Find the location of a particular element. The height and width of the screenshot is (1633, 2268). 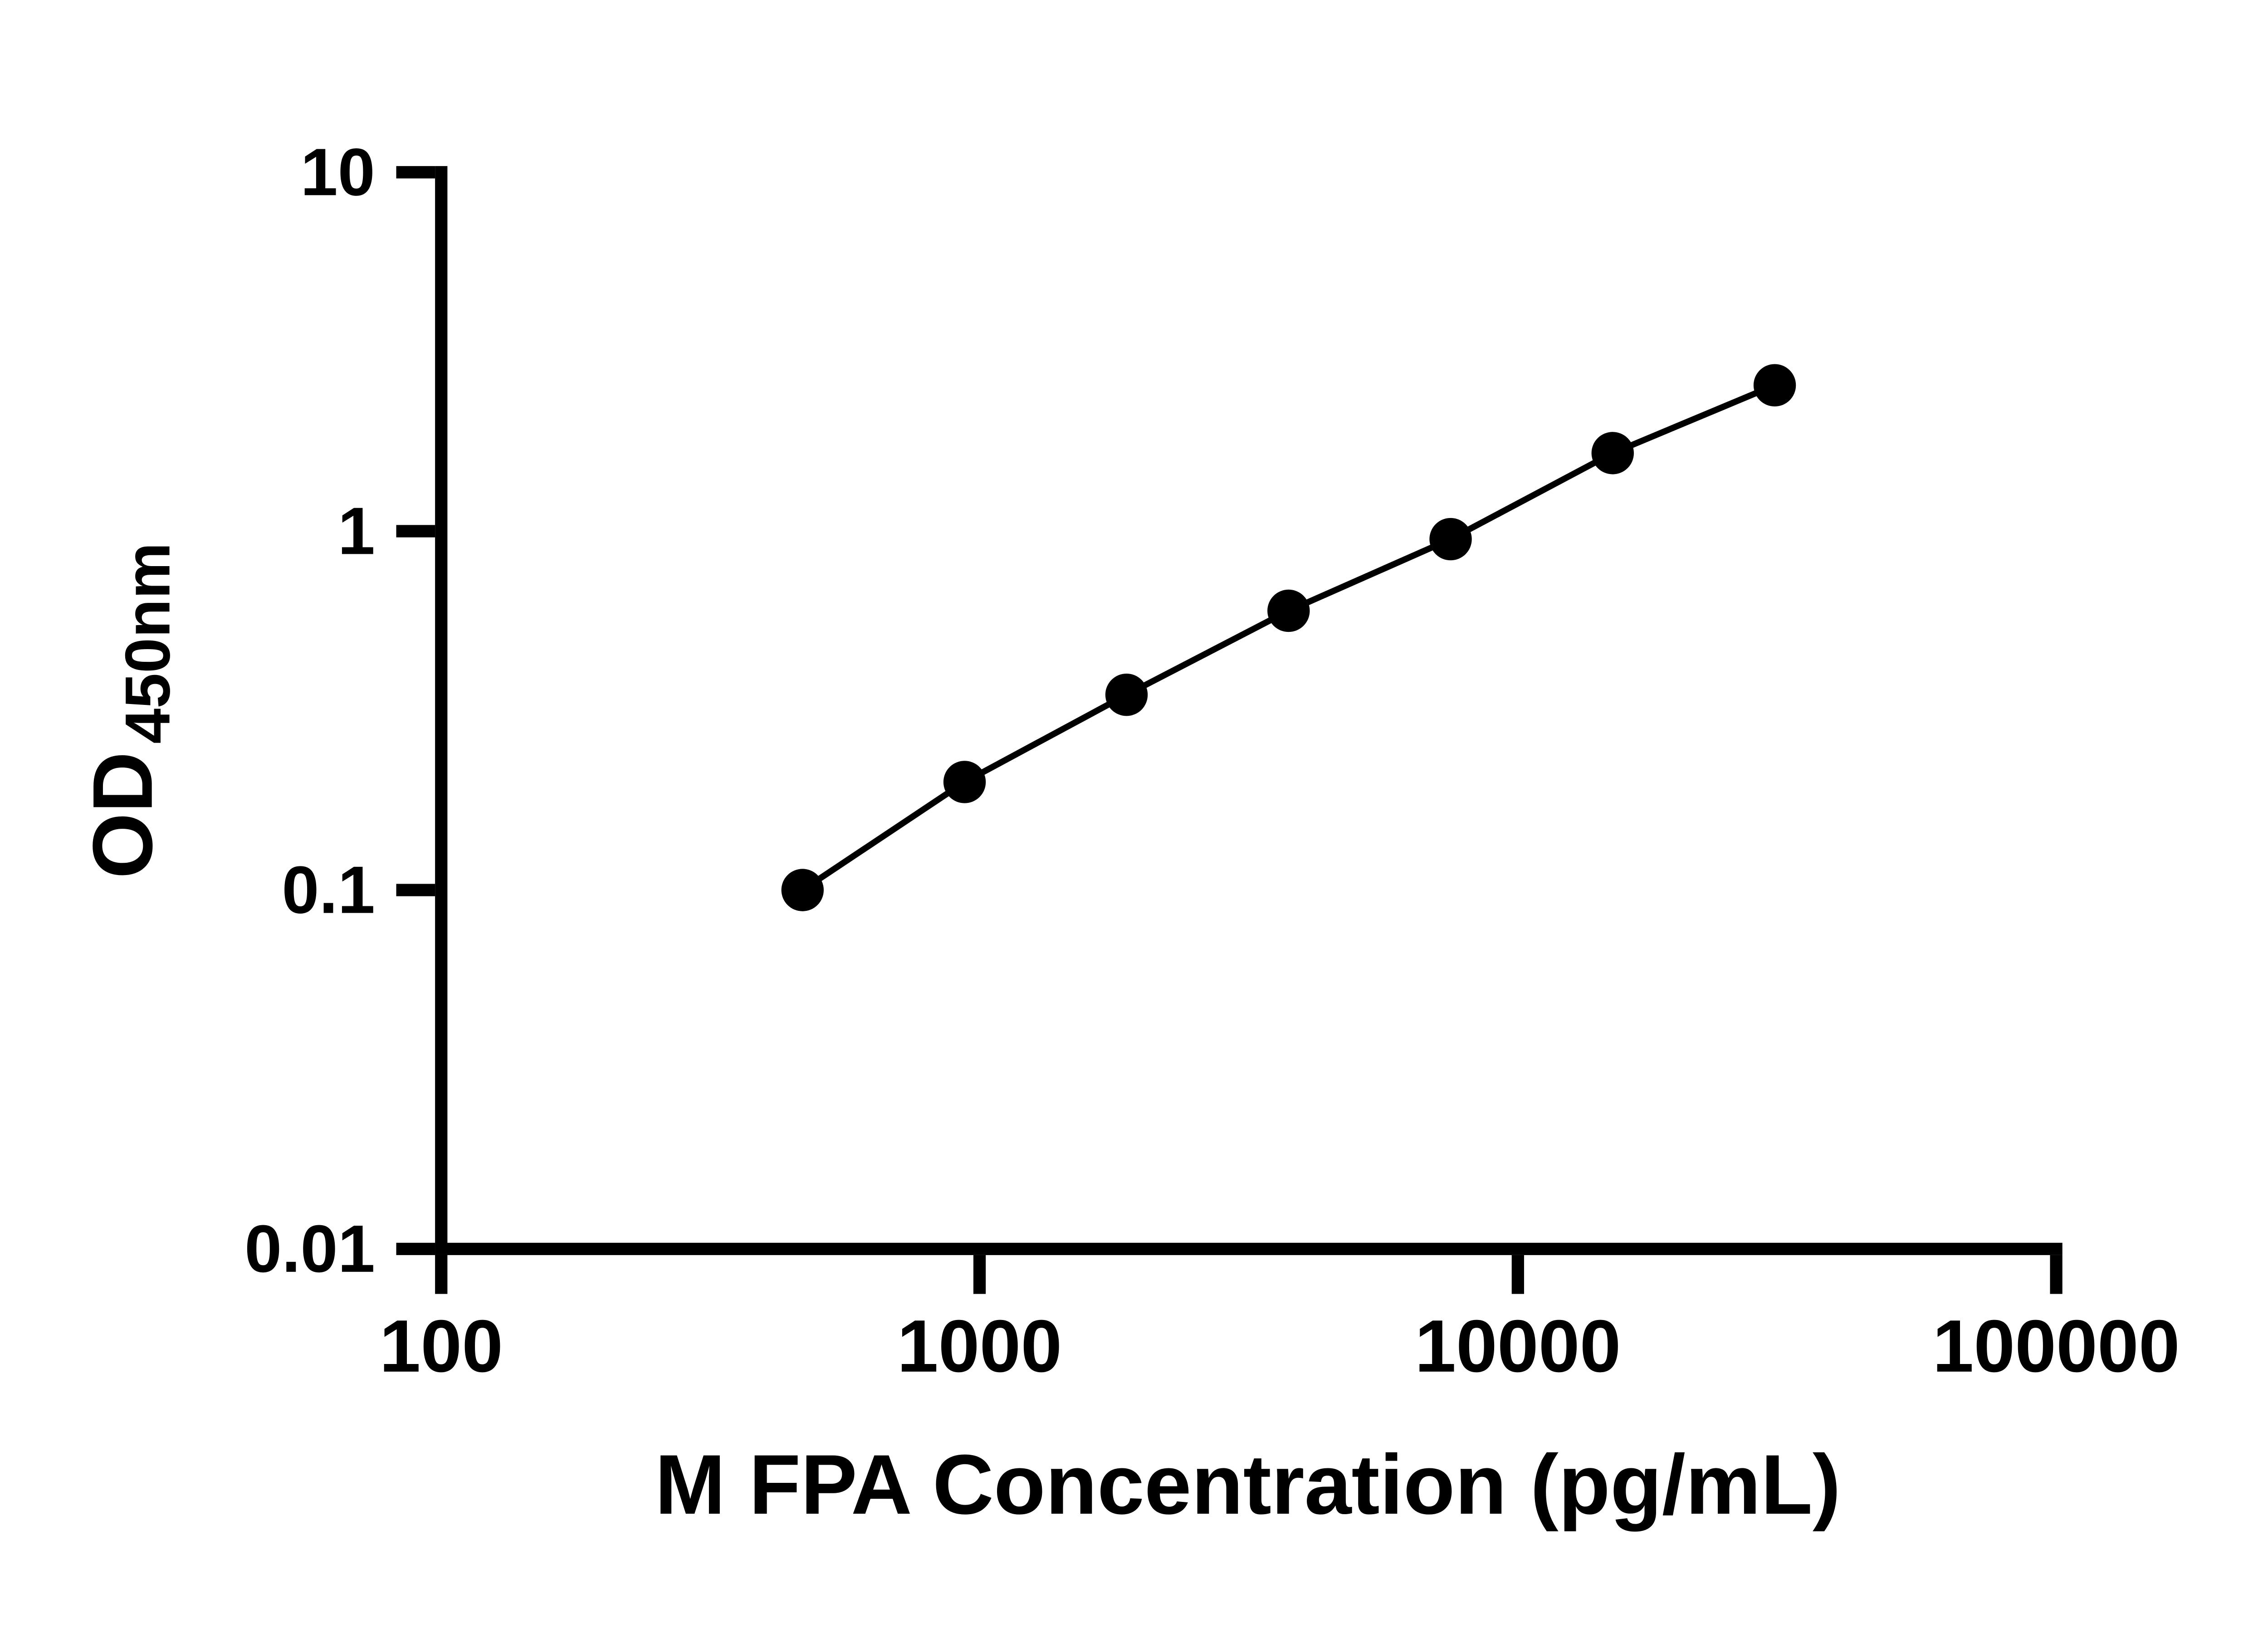

y-axis-title-main: OD is located at coordinates (123, 815).